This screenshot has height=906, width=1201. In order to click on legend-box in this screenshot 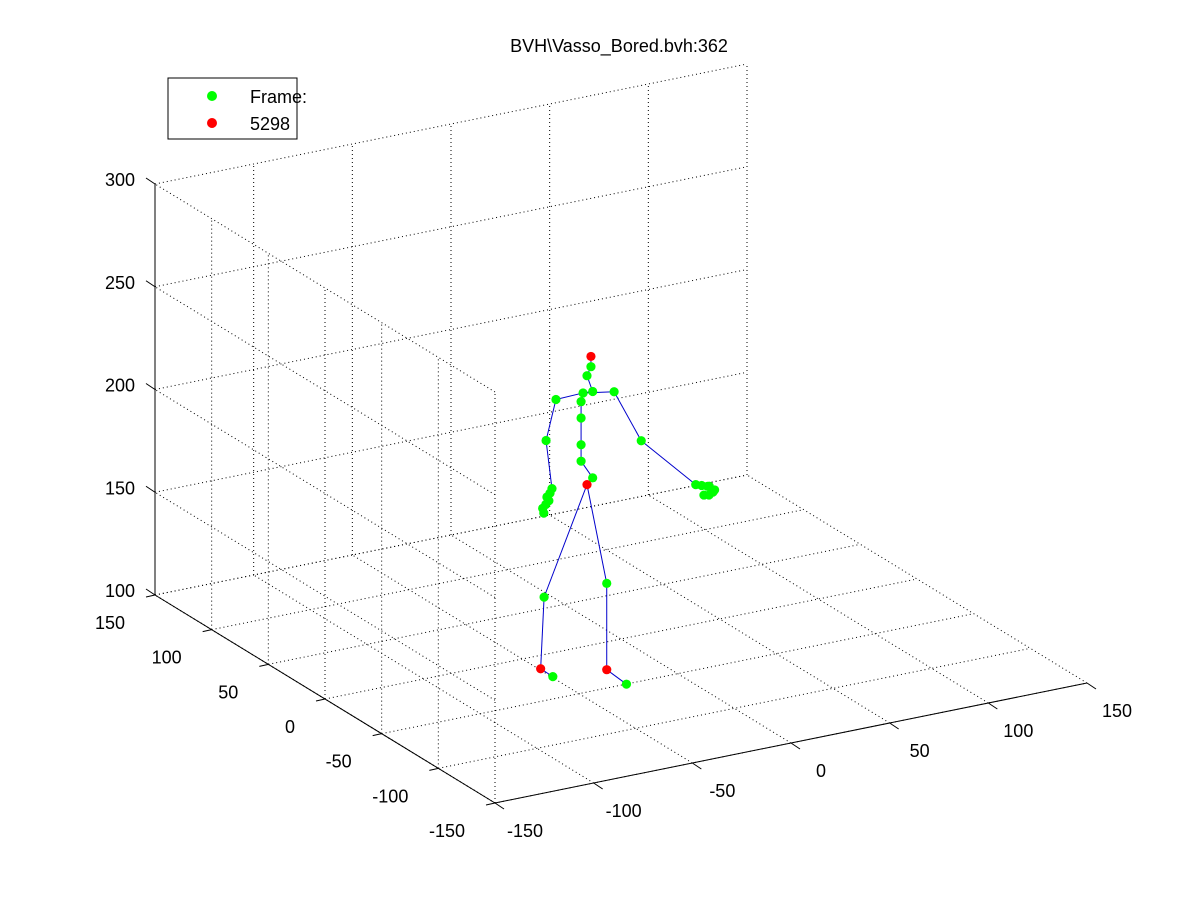, I will do `click(232, 108)`.